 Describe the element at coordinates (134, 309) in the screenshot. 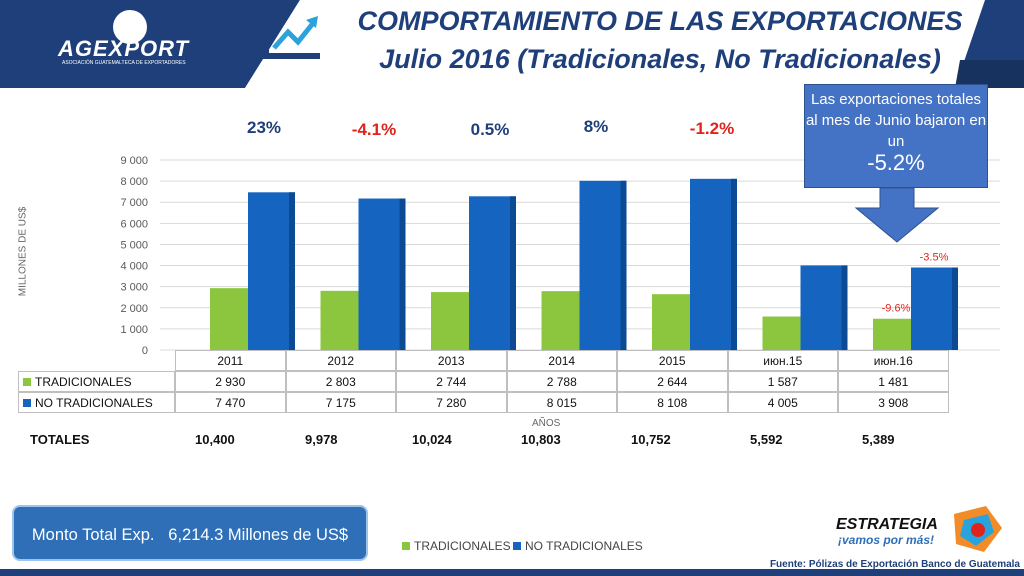

I see `y-tick-label: 2 000` at that location.